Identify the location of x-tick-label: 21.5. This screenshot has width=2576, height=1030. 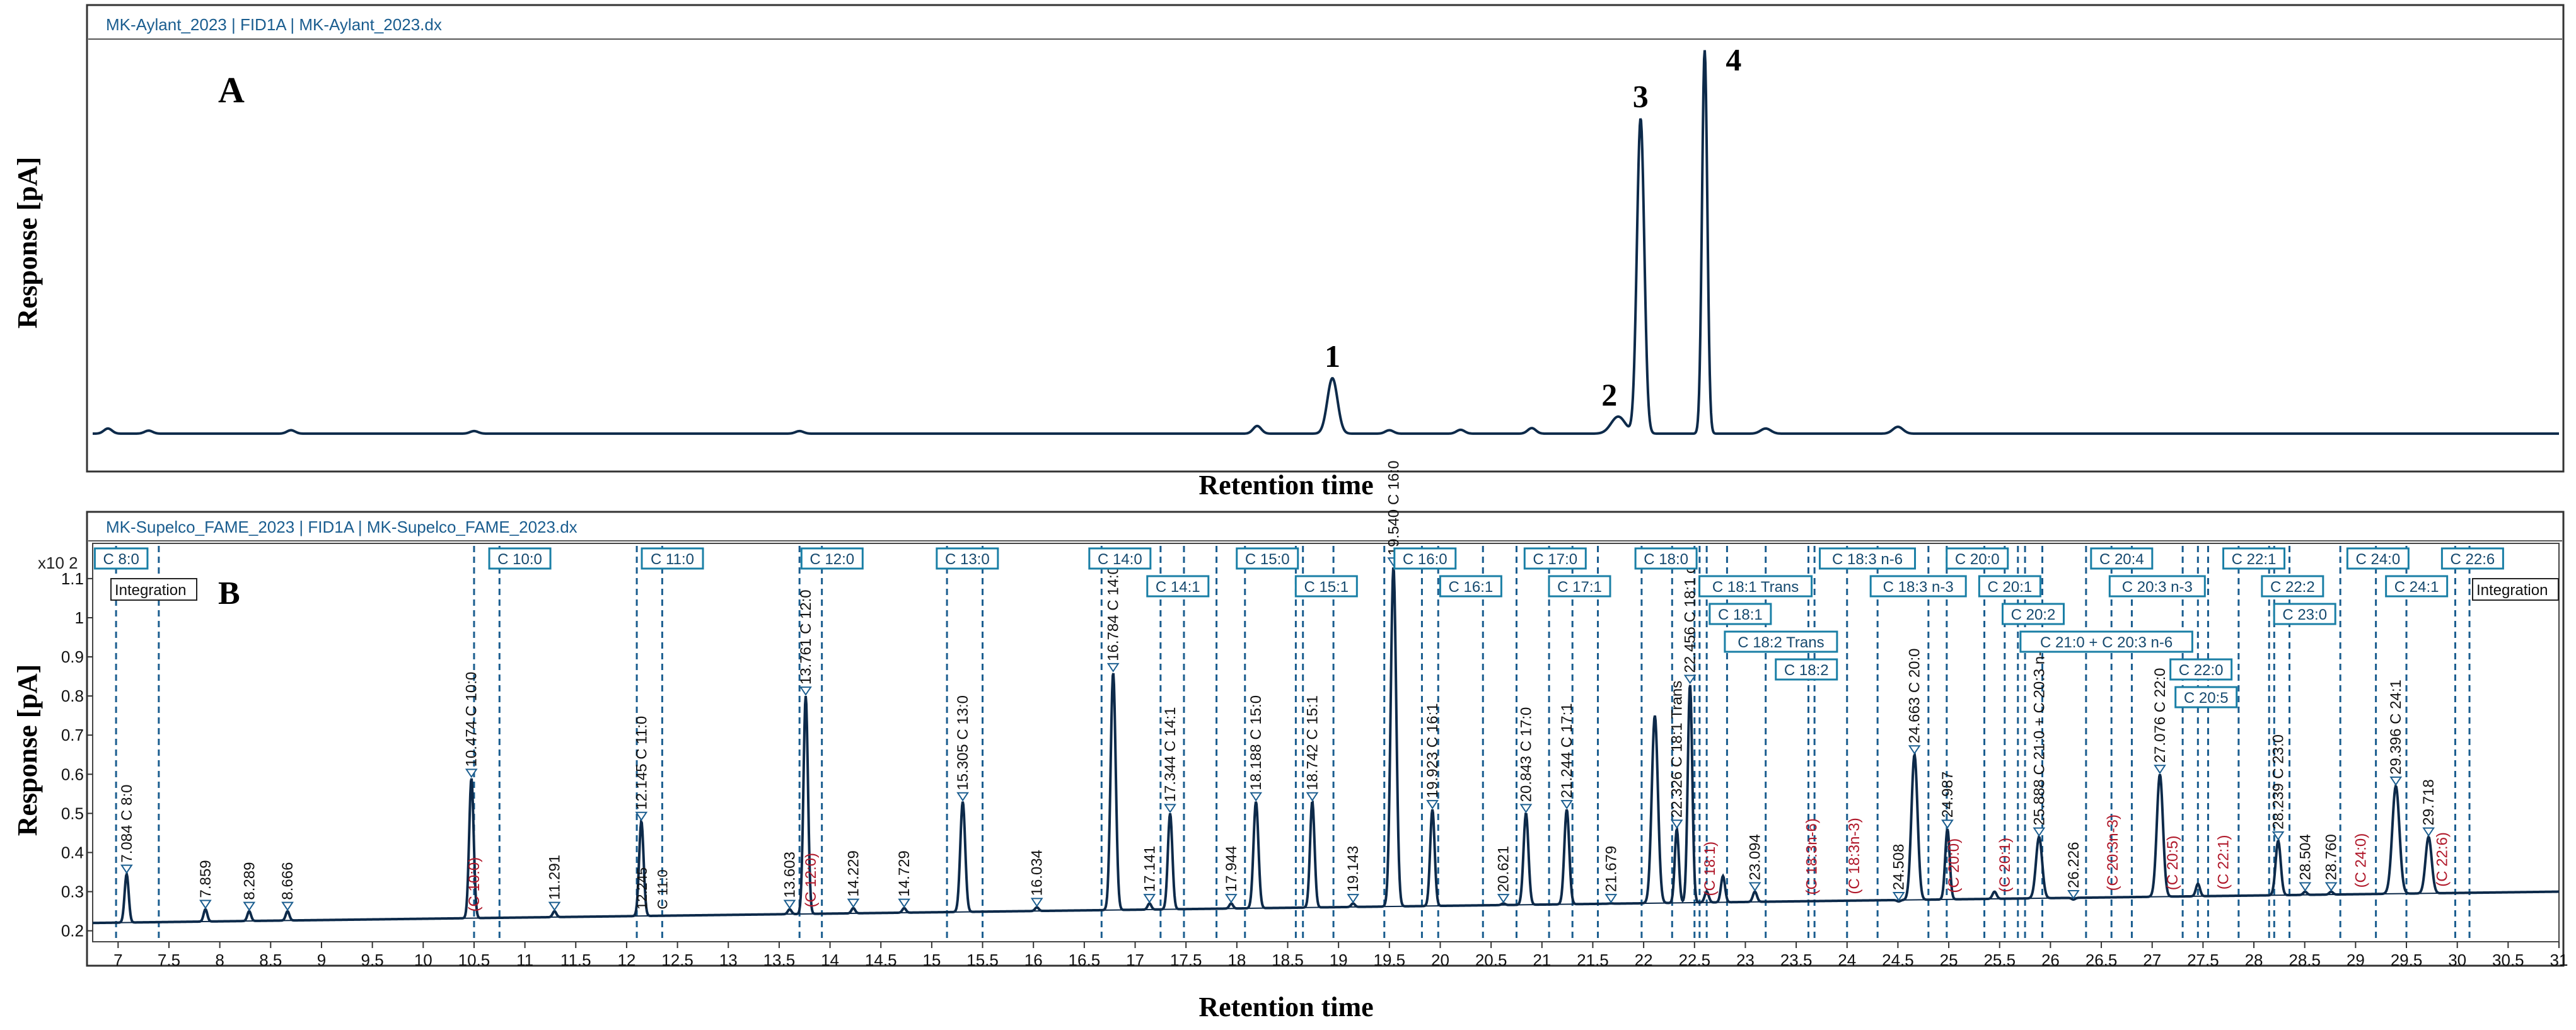
(1593, 960).